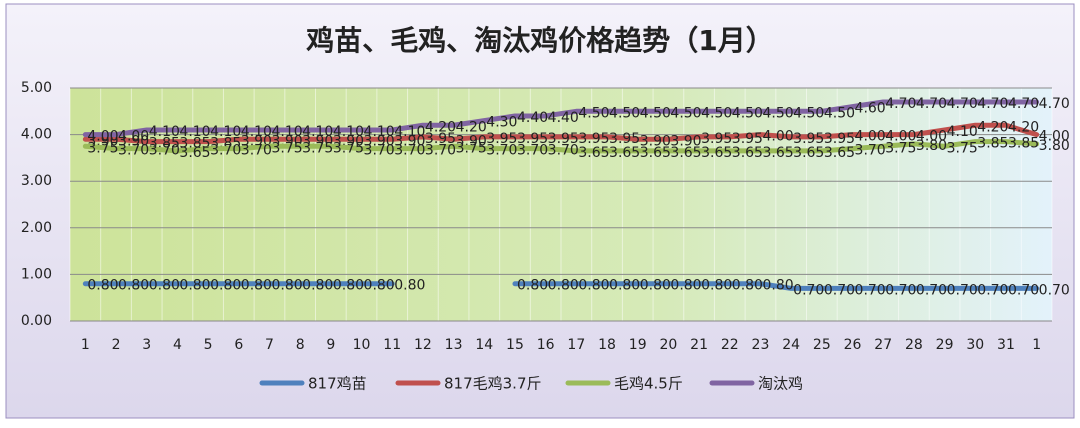 Image resolution: width=1080 pixels, height=428 pixels. Describe the element at coordinates (36, 88) in the screenshot. I see `y-tick-label: 5.00` at that location.